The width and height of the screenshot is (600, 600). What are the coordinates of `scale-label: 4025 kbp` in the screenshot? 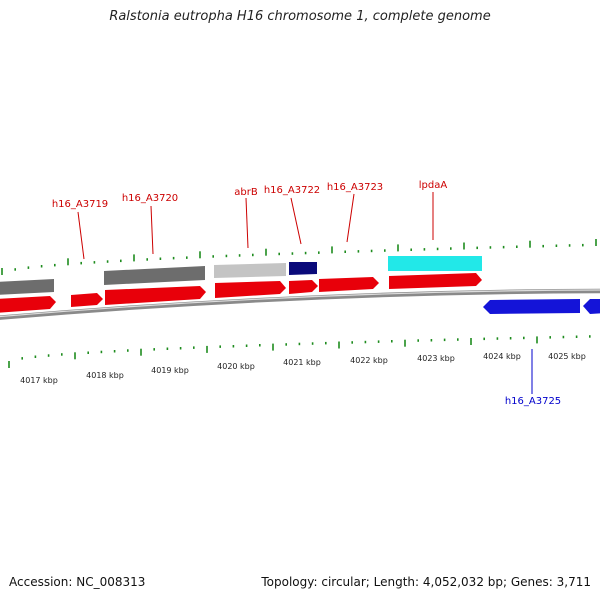 It's located at (567, 356).